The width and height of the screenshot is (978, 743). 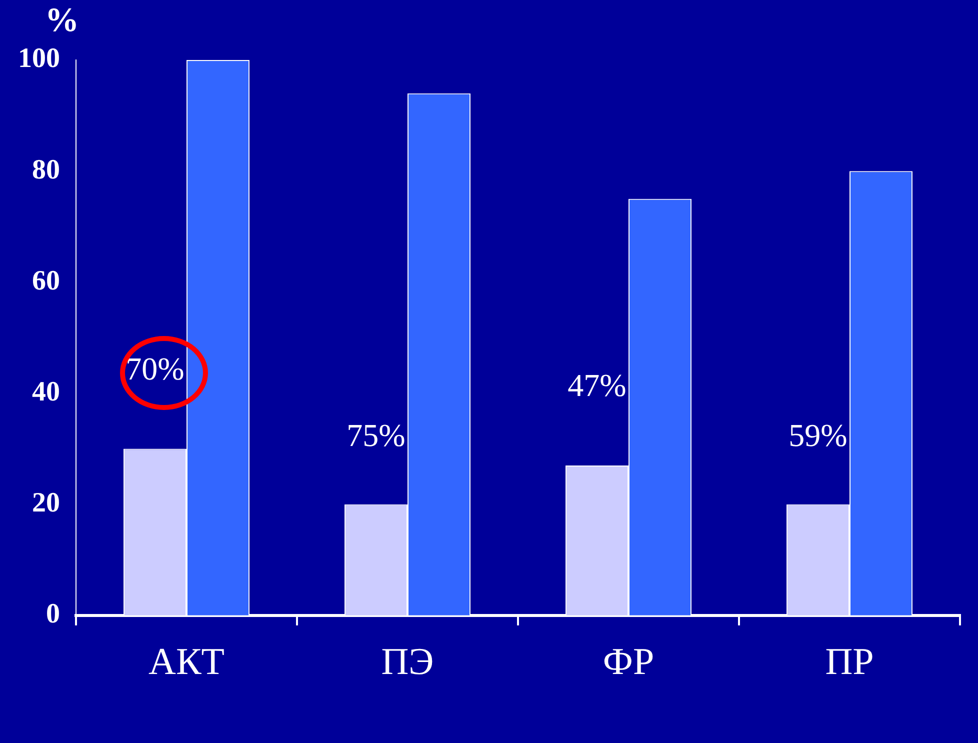 I want to click on y-tick-label: 40, so click(x=46, y=392).